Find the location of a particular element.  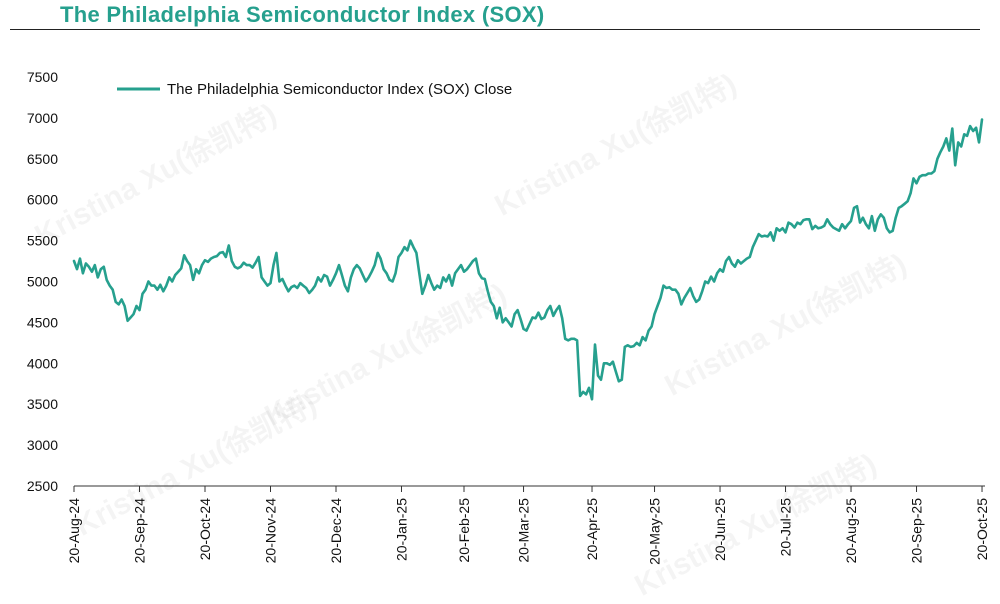

x-tick-label: 20-Jan-25 is located at coordinates (401, 529).